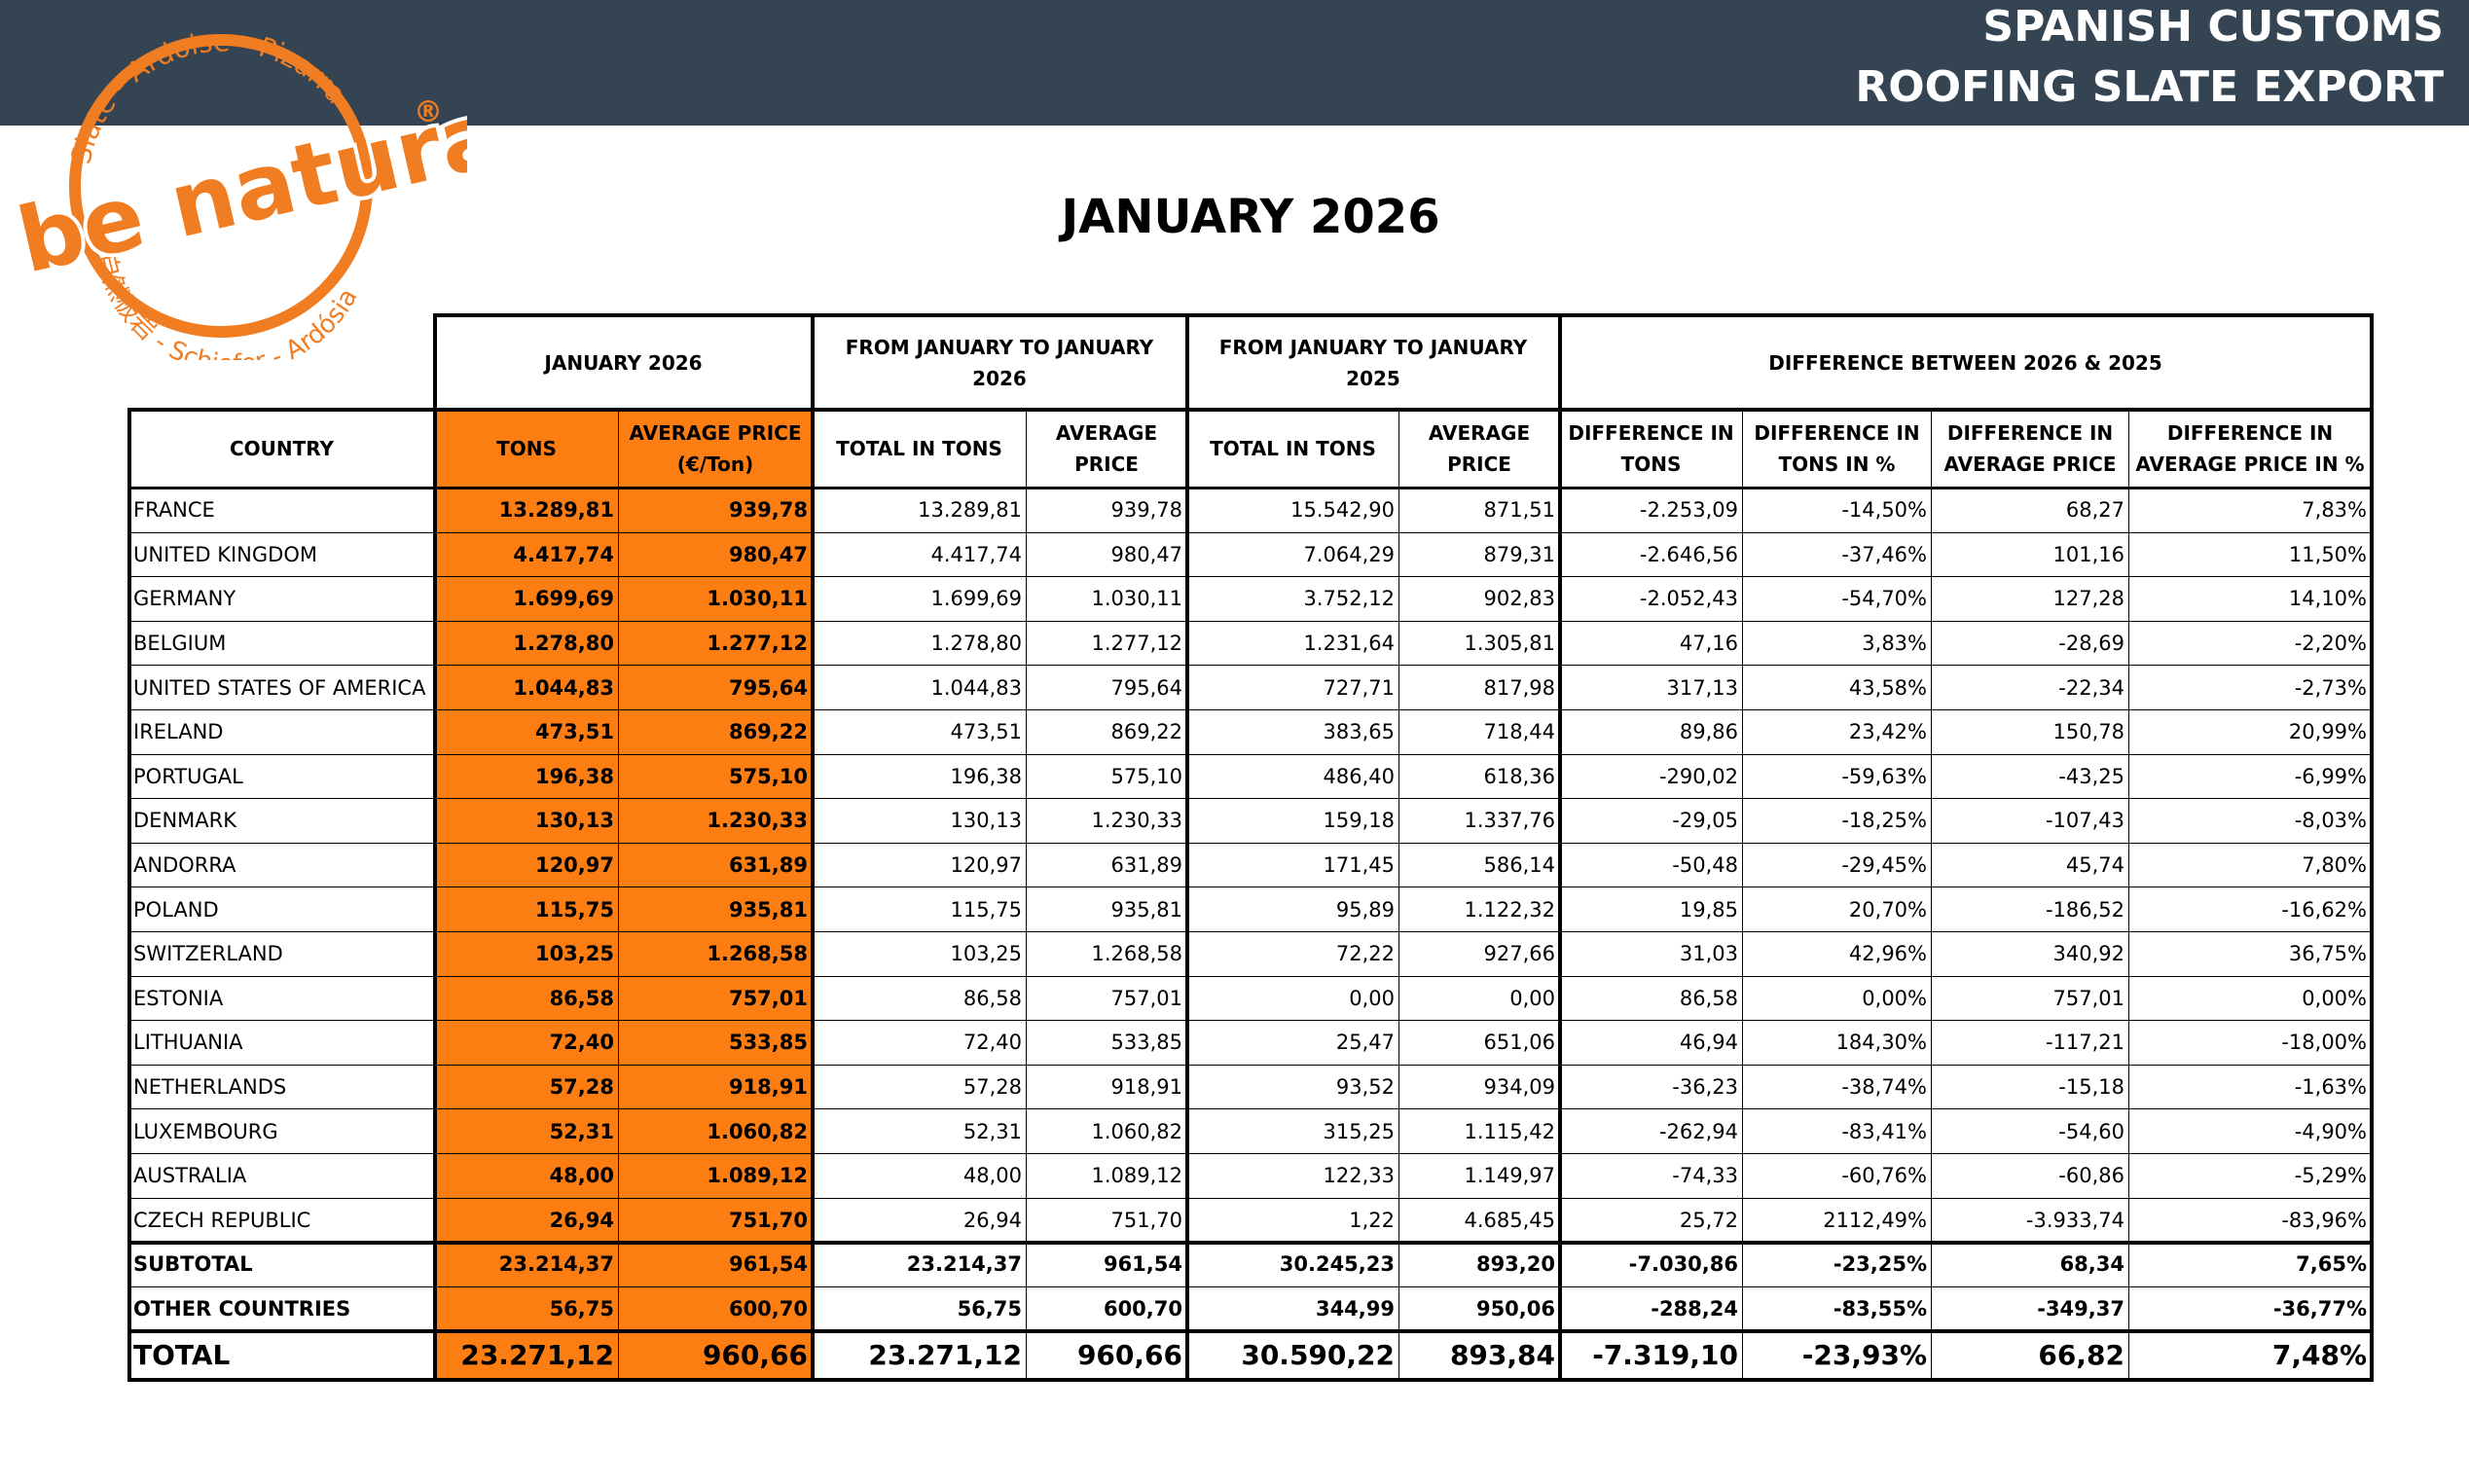  I want to click on value-cell: -2,73%, so click(2250, 688).